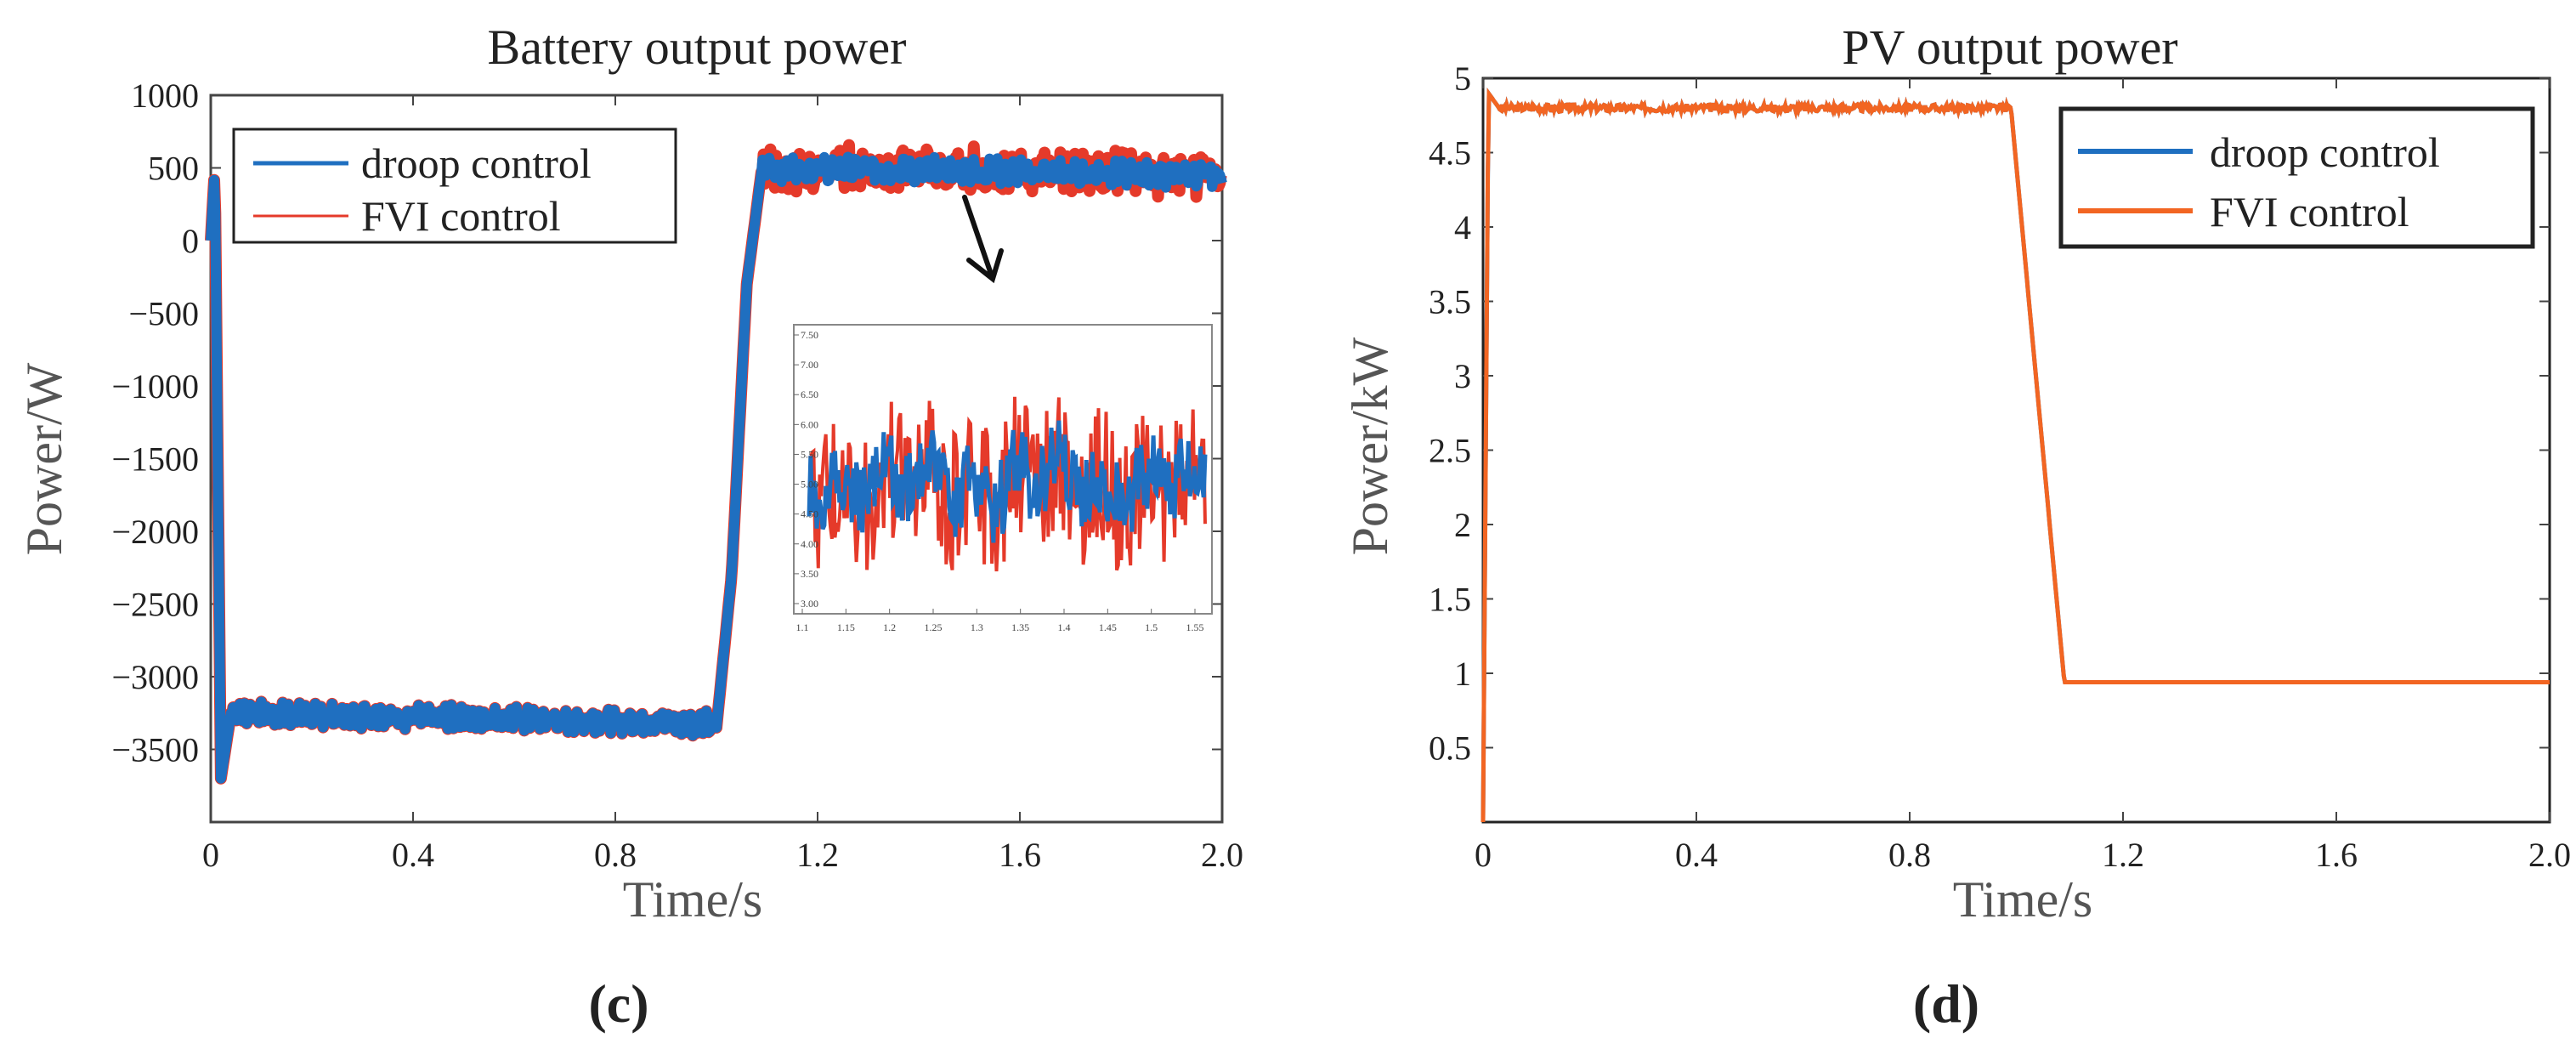  Describe the element at coordinates (1020, 627) in the screenshot. I see `inset-xtick-label: 1.35` at that location.